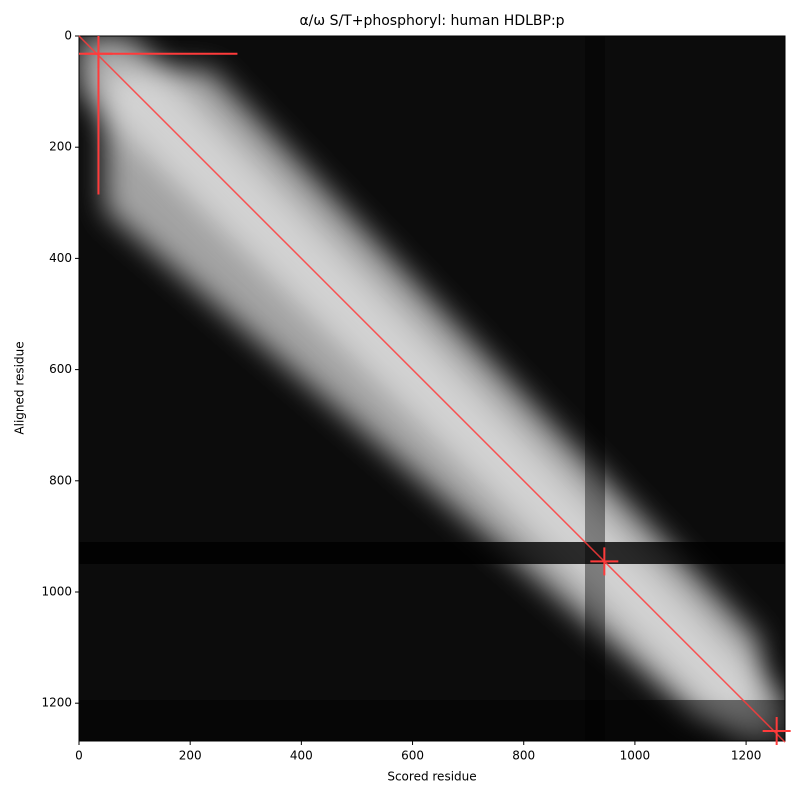  Describe the element at coordinates (56, 703) in the screenshot. I see `y-tick-label: 1200` at that location.